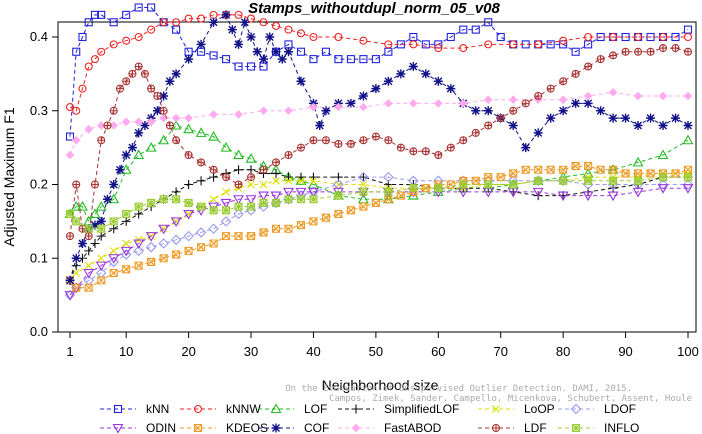  Describe the element at coordinates (535, 427) in the screenshot. I see `legend-label: LDF` at that location.